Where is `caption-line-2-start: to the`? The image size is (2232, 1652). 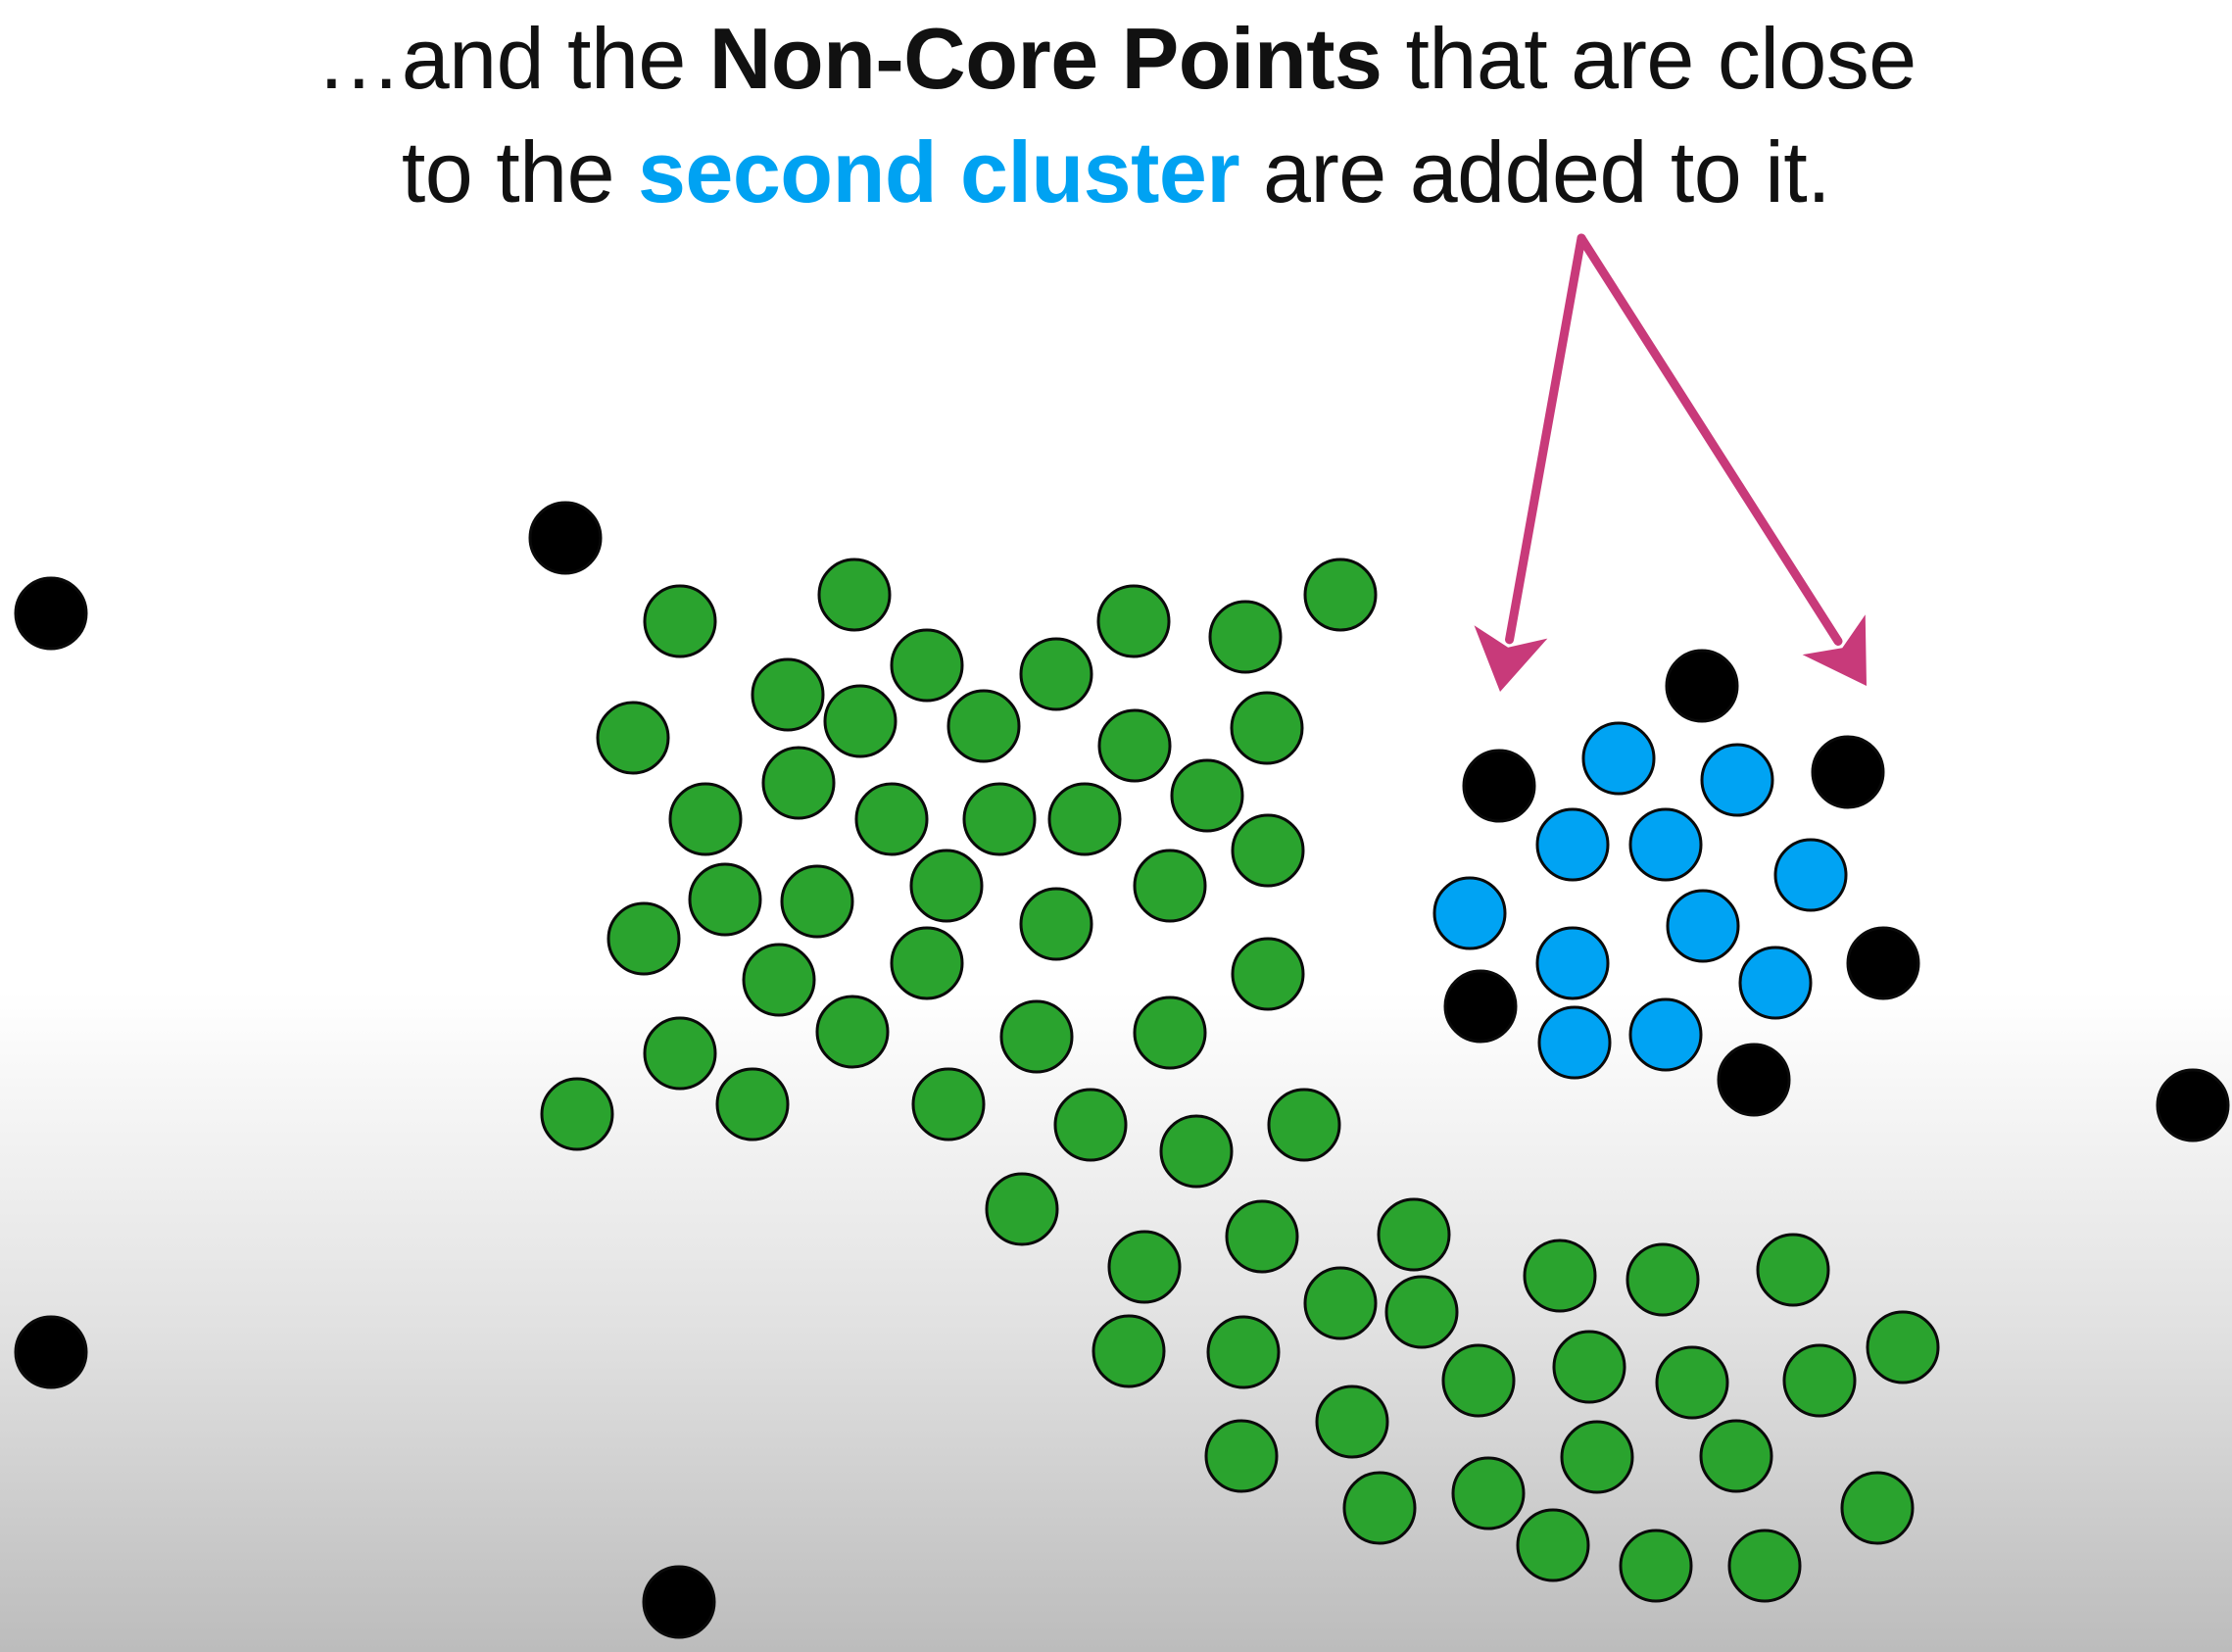
caption-line-2-start: to the is located at coordinates (519, 172).